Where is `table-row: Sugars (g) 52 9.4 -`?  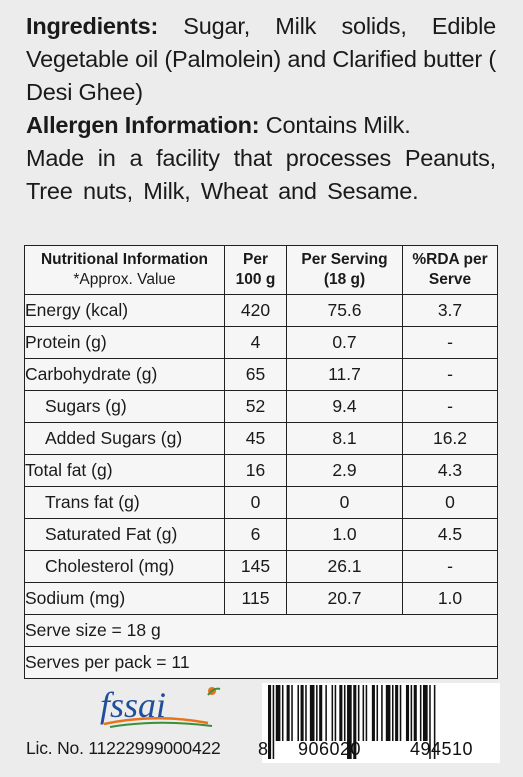 table-row: Sugars (g) 52 9.4 - is located at coordinates (261, 406).